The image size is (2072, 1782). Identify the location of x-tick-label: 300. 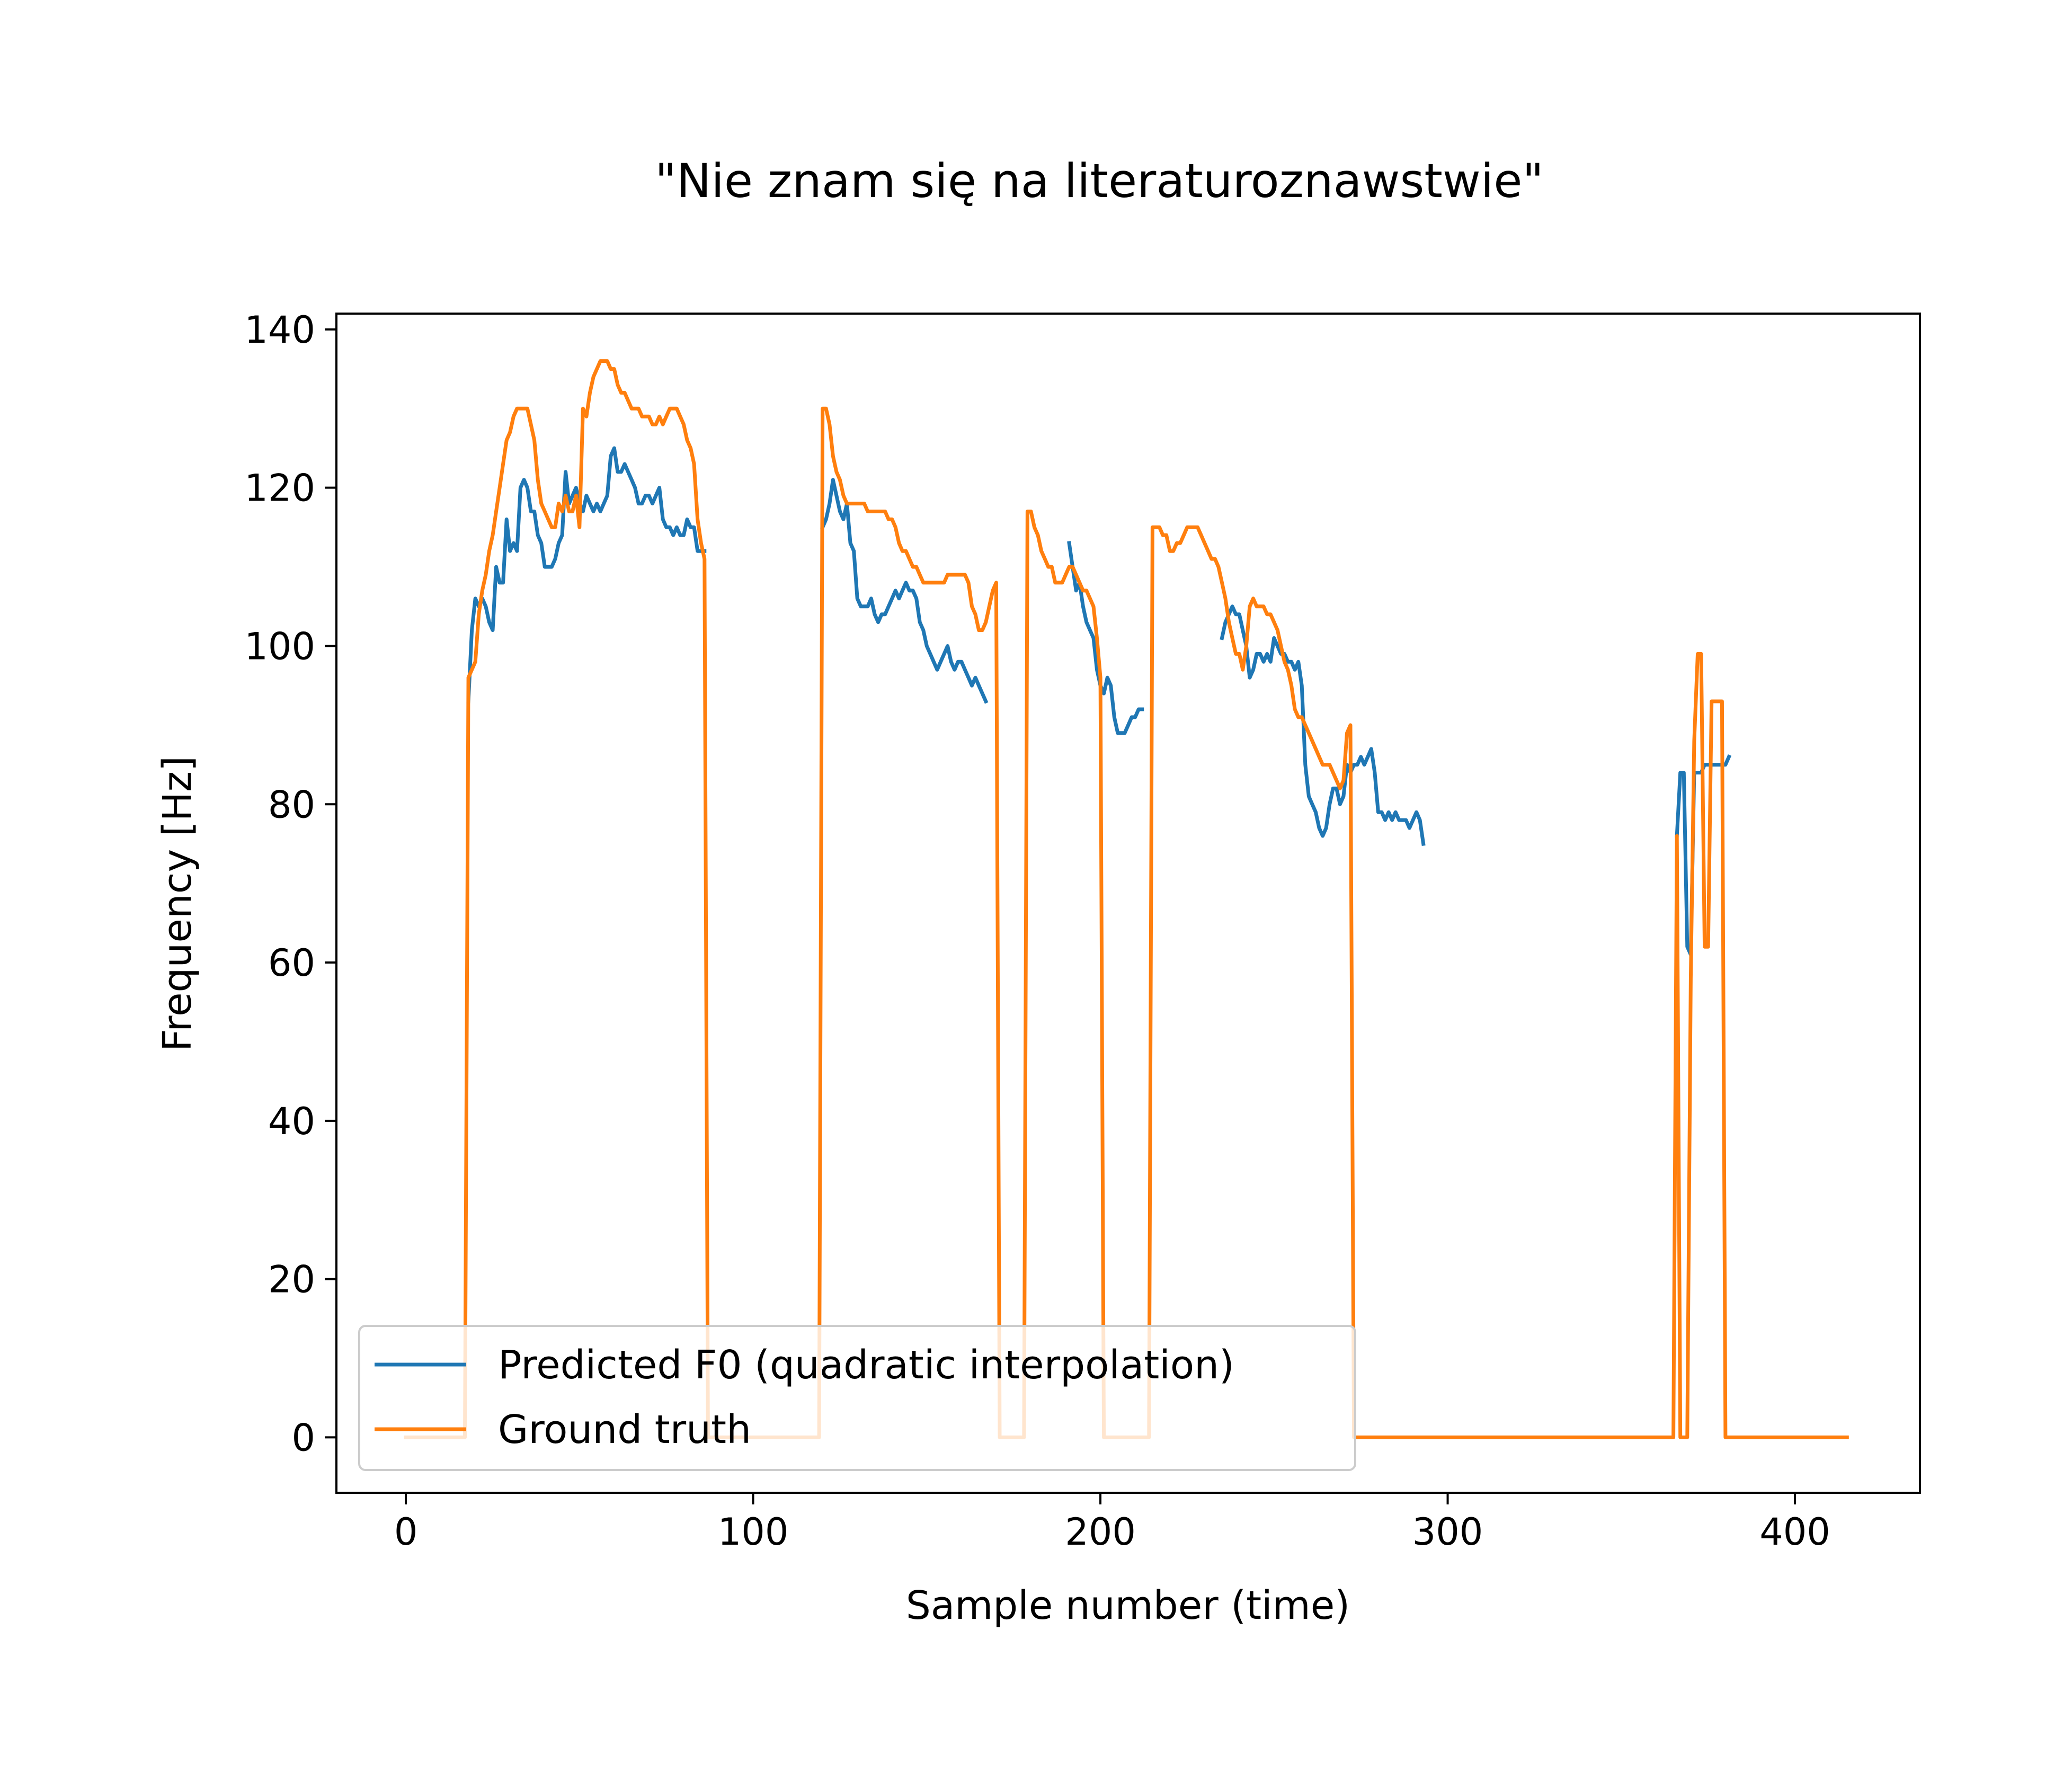
(1447, 1532).